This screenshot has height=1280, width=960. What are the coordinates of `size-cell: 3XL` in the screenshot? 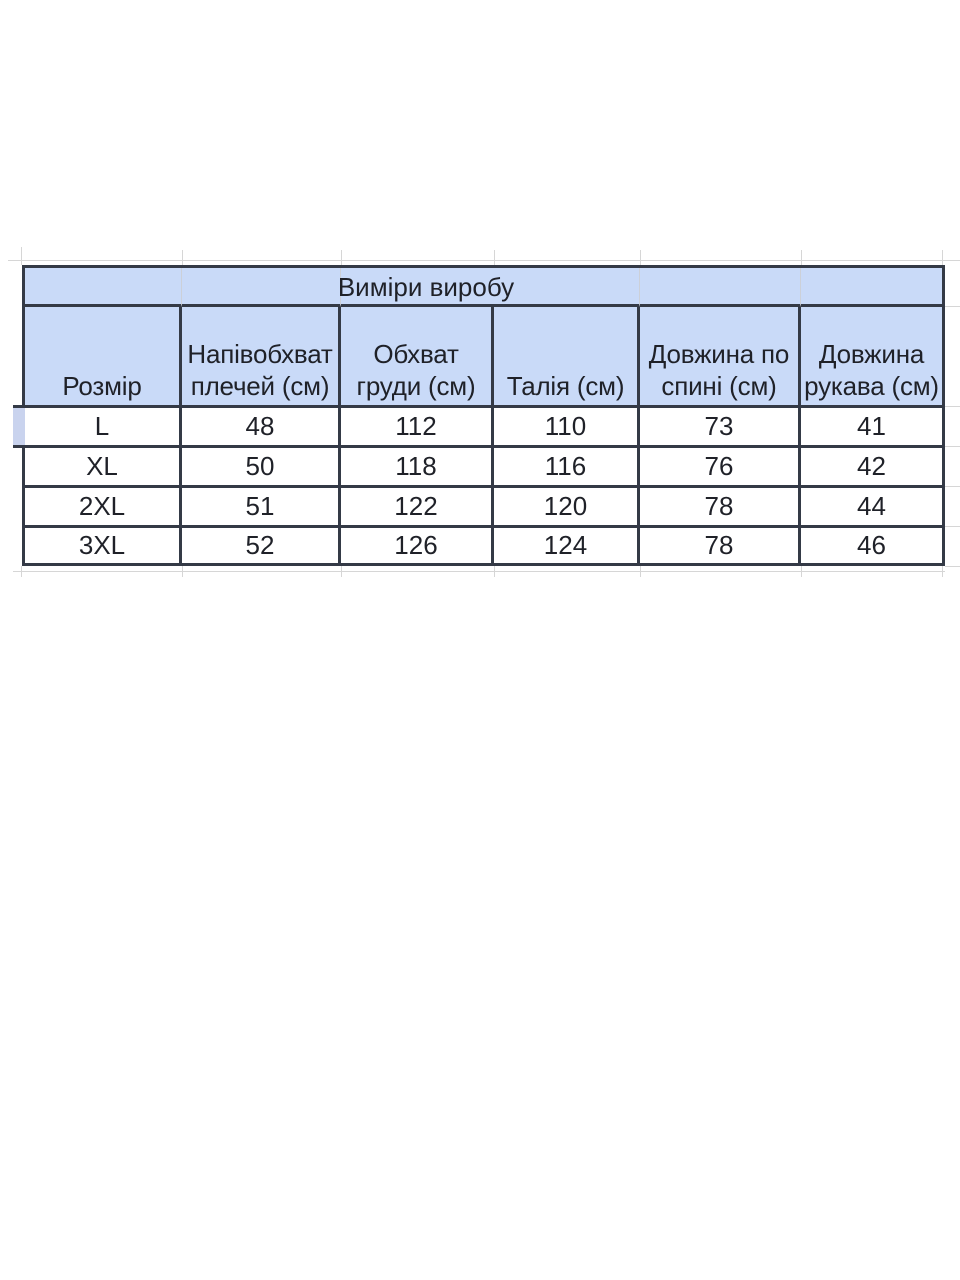 It's located at (103, 545).